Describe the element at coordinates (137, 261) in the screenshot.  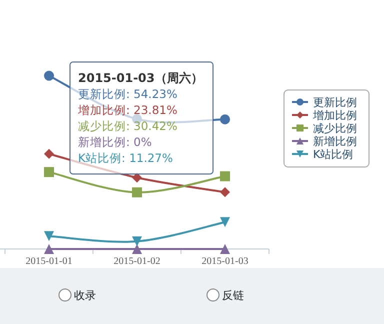
I see `x-tick-label: 2015-01-02` at that location.